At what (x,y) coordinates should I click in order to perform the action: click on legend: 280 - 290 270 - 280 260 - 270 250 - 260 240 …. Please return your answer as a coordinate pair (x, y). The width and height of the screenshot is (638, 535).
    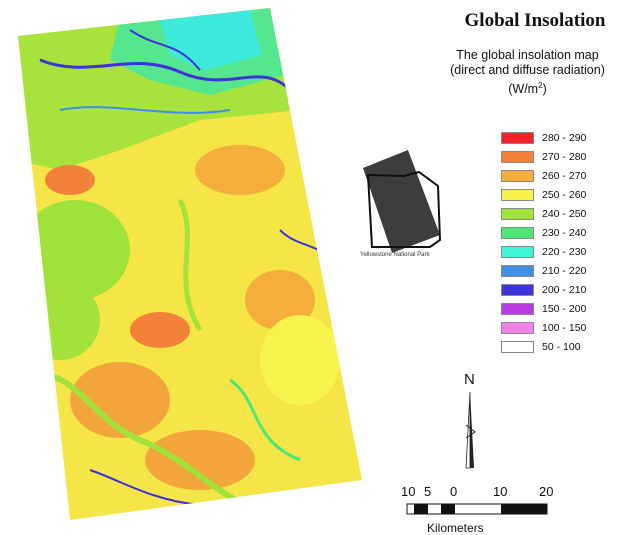
    Looking at the image, I should click on (543, 242).